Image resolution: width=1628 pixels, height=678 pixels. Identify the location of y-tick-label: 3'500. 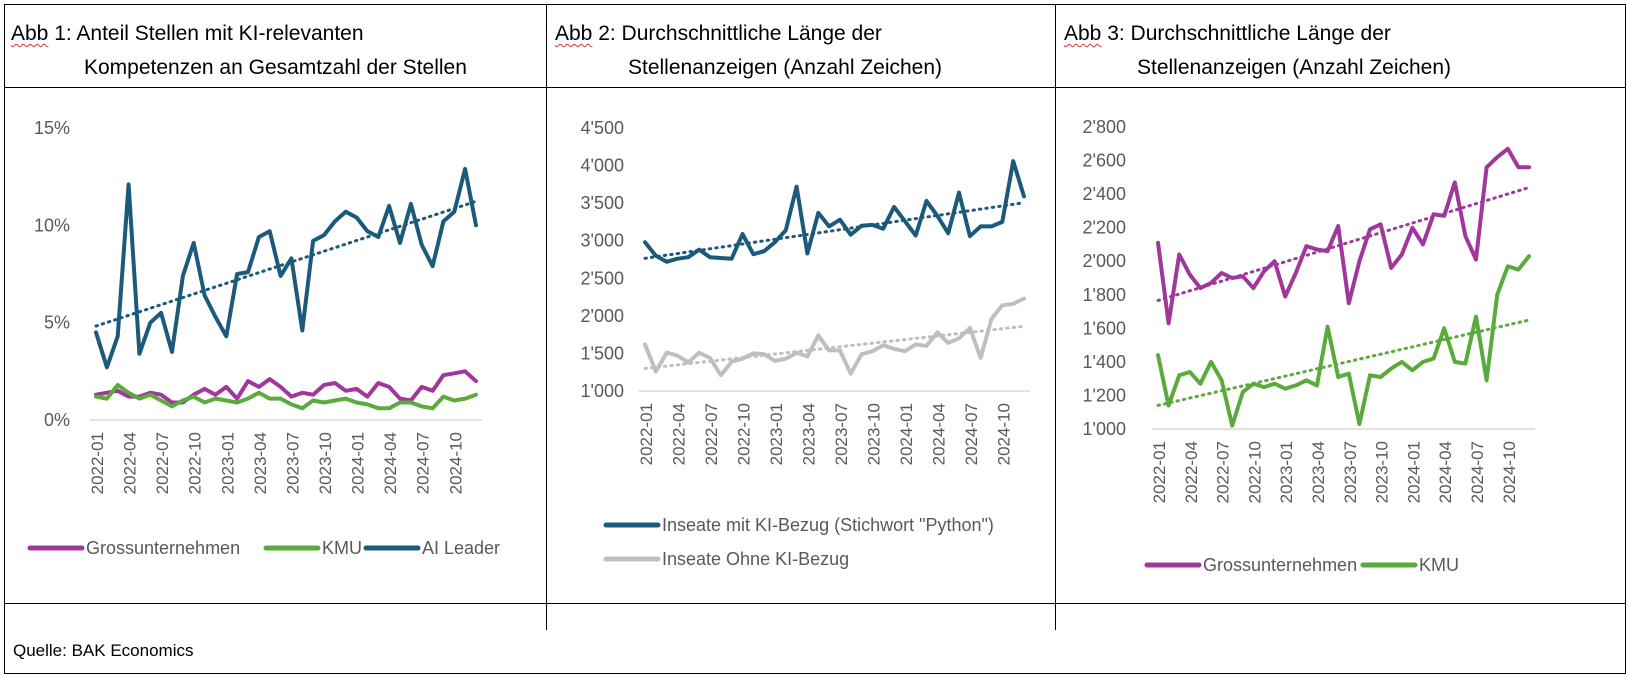
(602, 203).